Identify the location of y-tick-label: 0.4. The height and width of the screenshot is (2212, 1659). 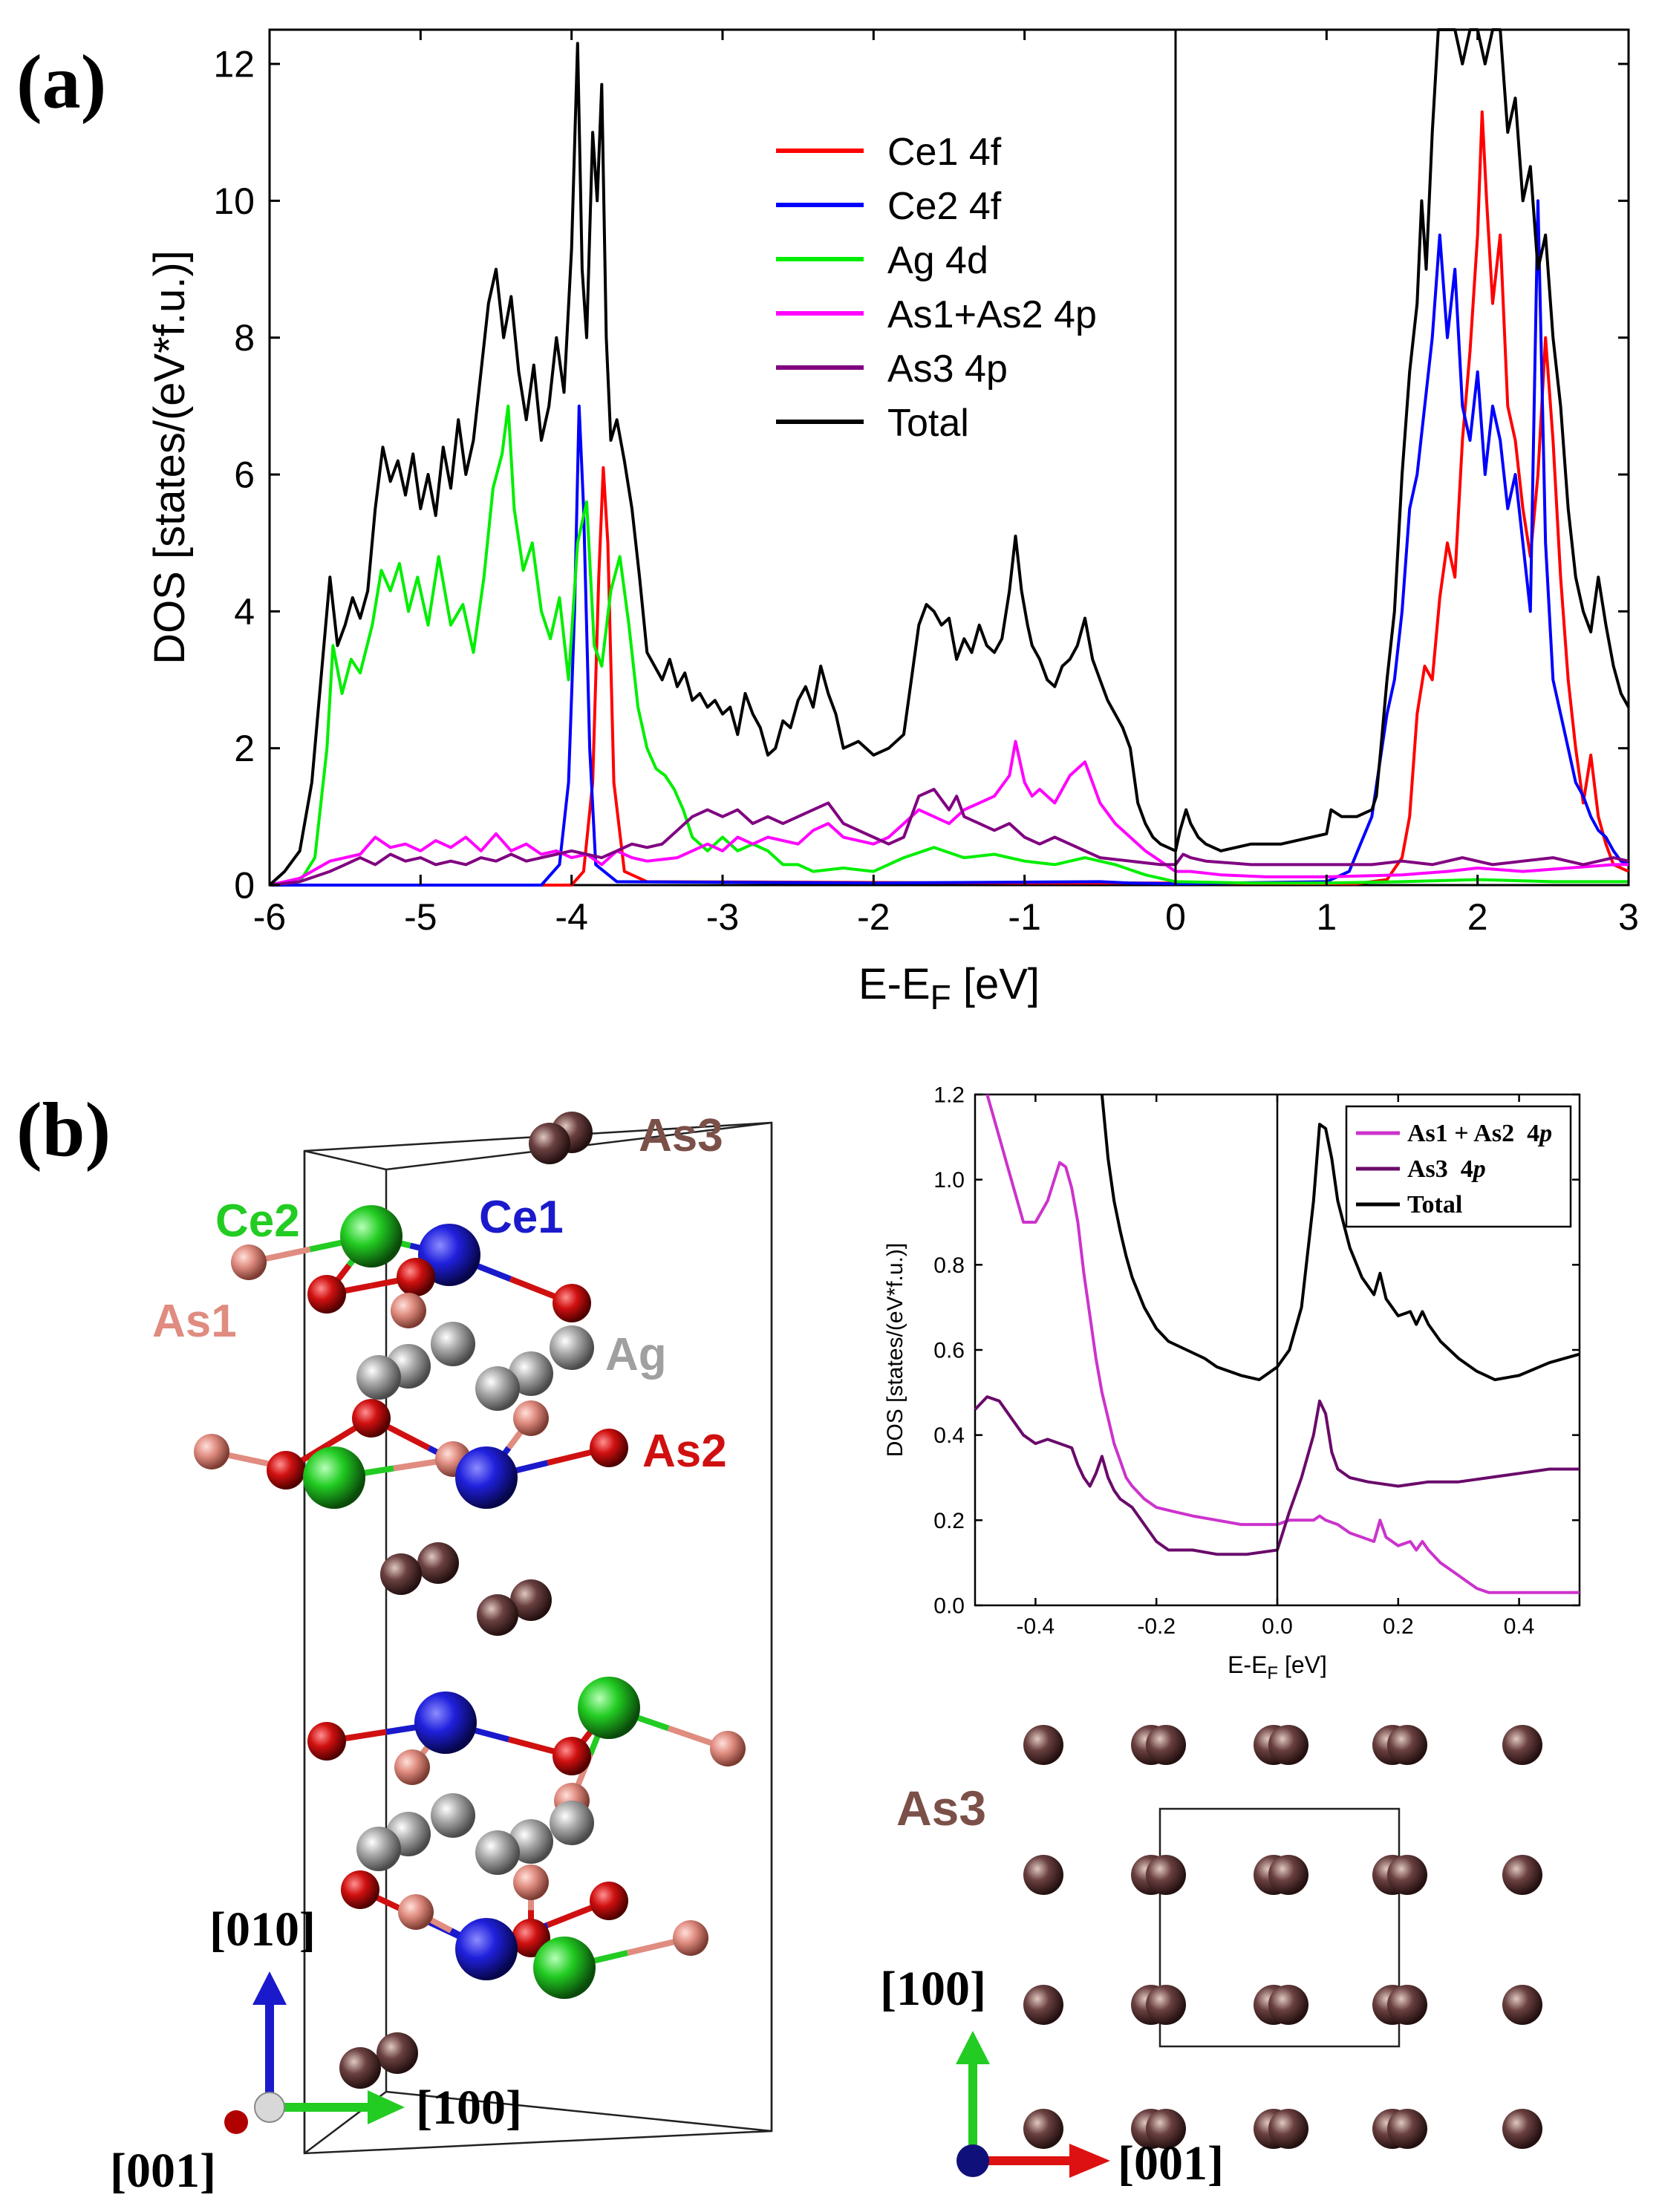
(949, 1436).